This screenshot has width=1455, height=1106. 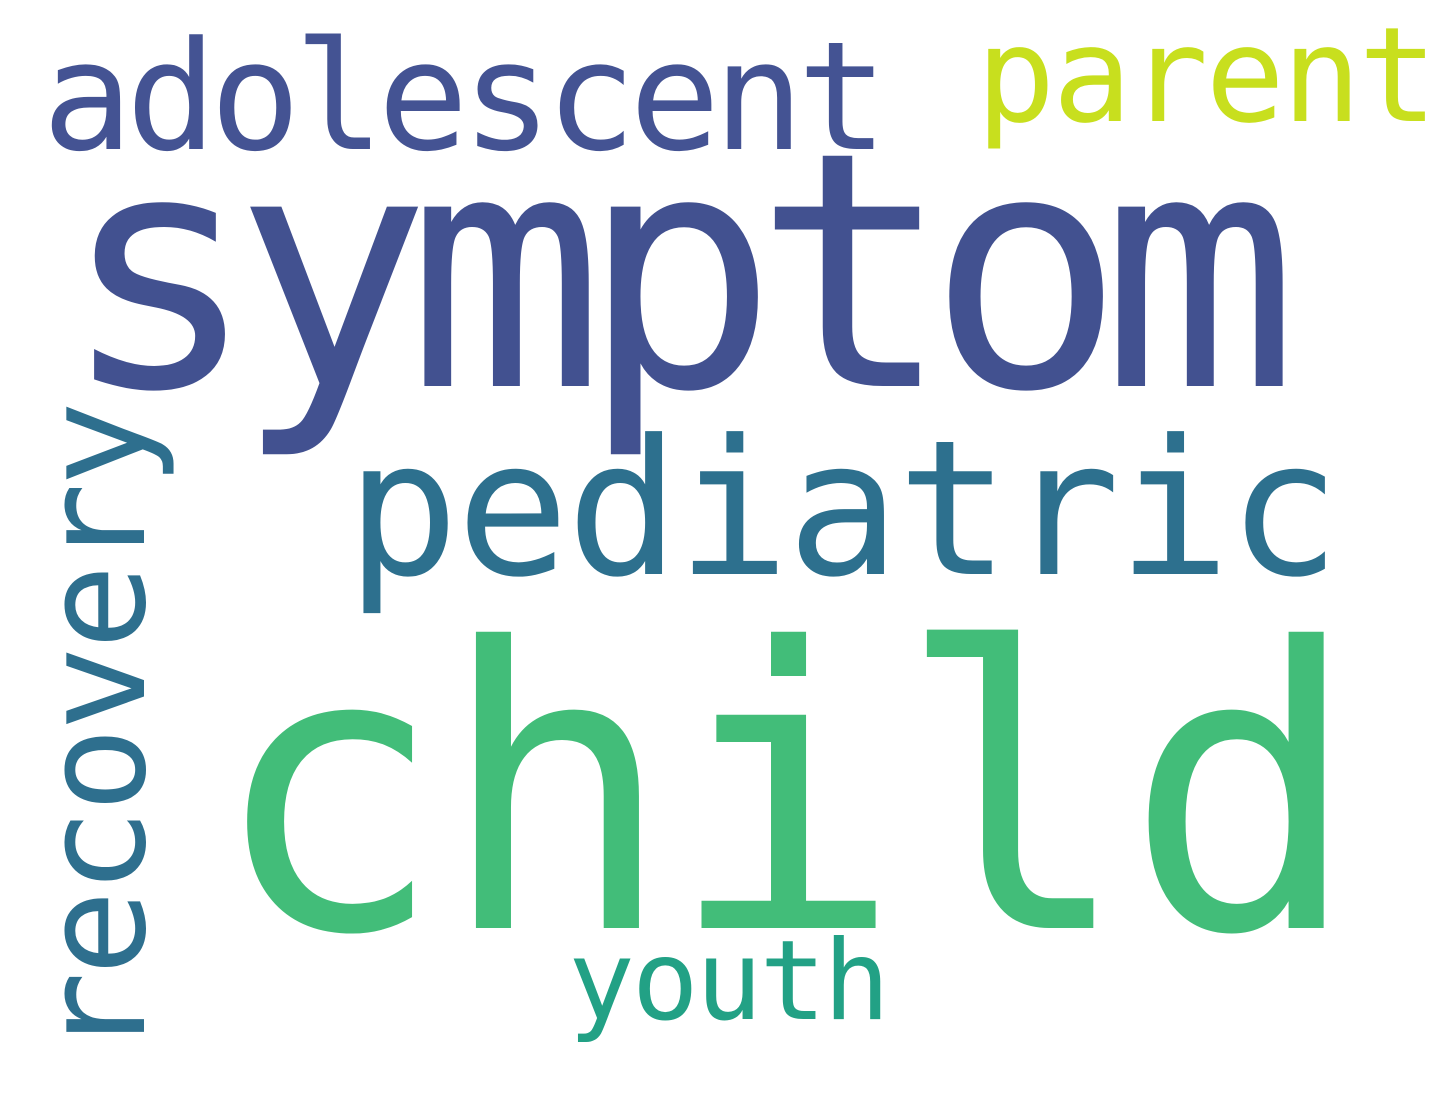 I want to click on word-youth: youth, so click(x=729, y=981).